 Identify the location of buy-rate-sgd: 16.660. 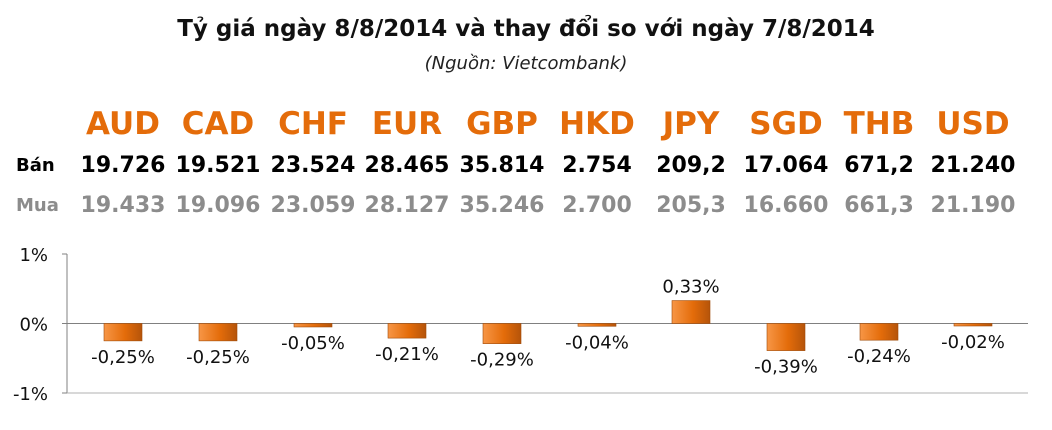
(786, 205).